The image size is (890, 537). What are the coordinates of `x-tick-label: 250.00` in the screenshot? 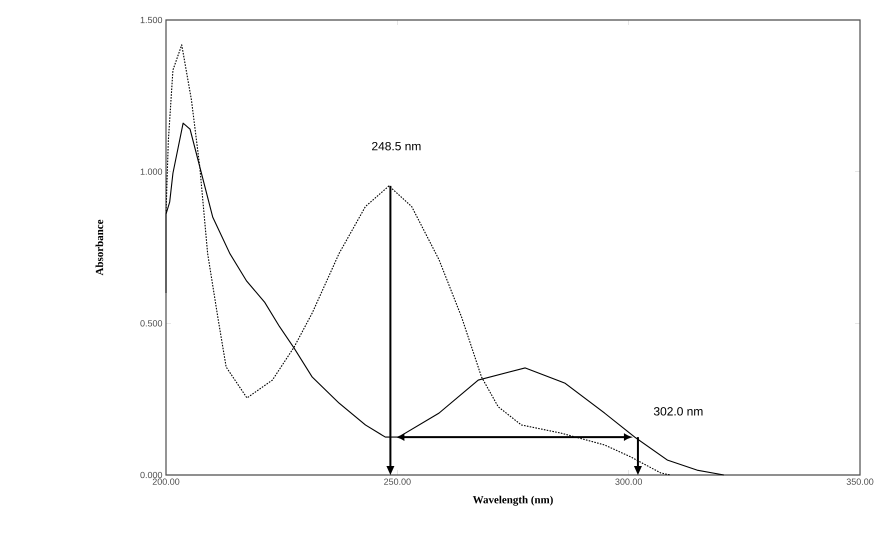 It's located at (397, 481).